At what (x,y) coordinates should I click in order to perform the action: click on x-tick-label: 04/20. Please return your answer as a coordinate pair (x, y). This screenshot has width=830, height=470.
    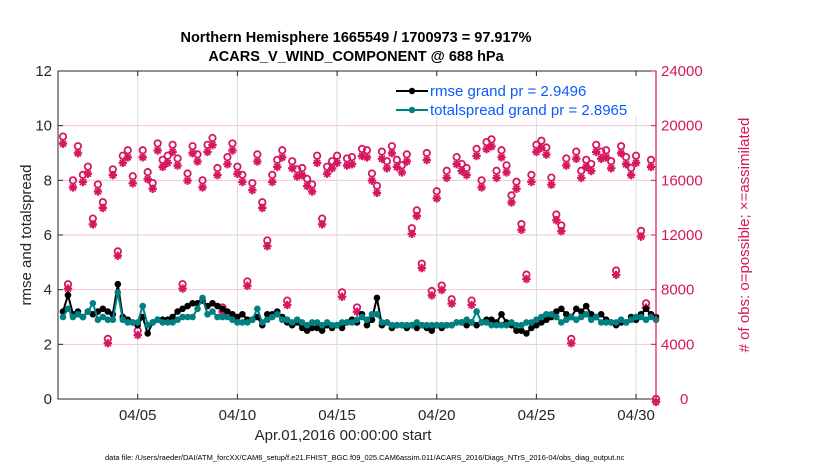
    Looking at the image, I should click on (437, 415).